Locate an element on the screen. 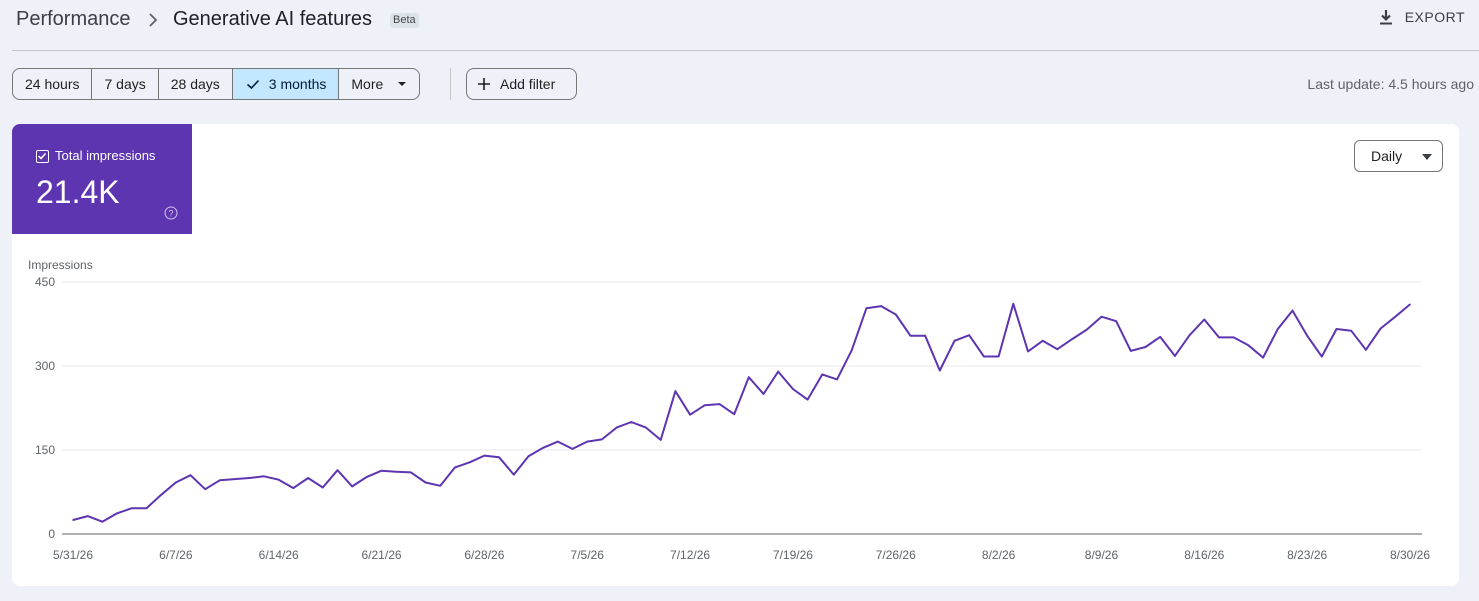  range-7-days: 7 days is located at coordinates (125, 84).